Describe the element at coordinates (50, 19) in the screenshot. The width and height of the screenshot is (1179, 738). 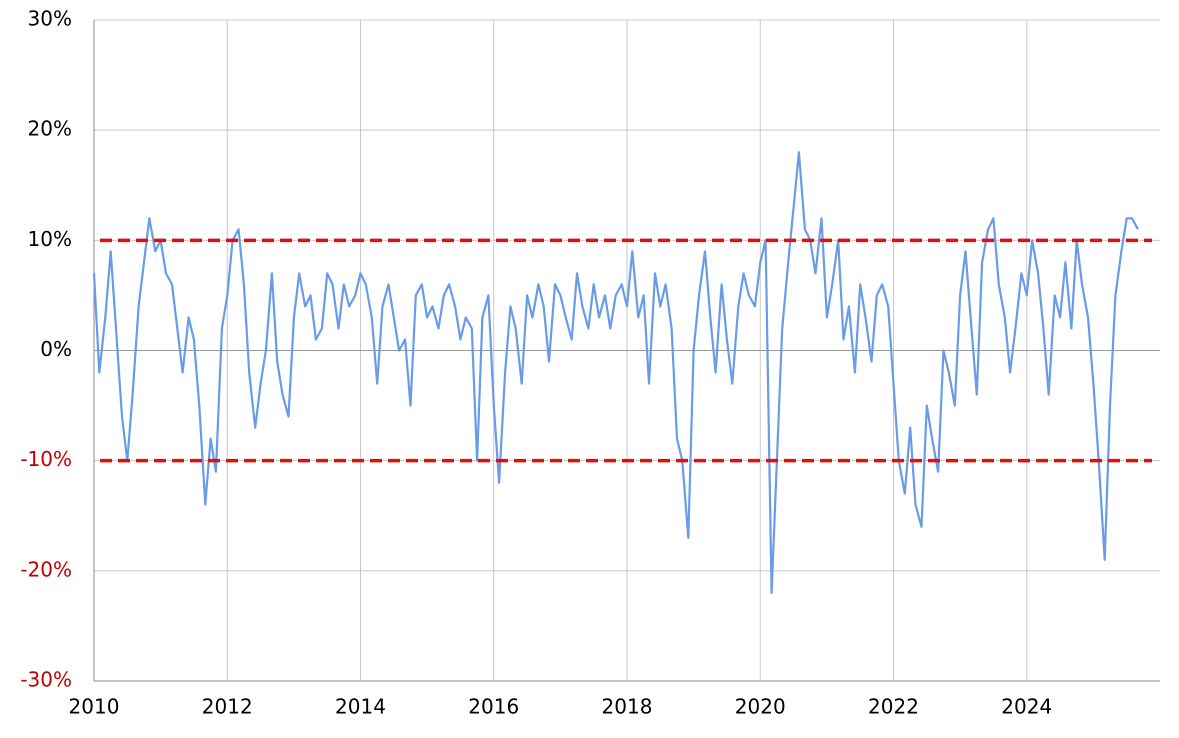
I see `y-tick-label: 30%` at that location.